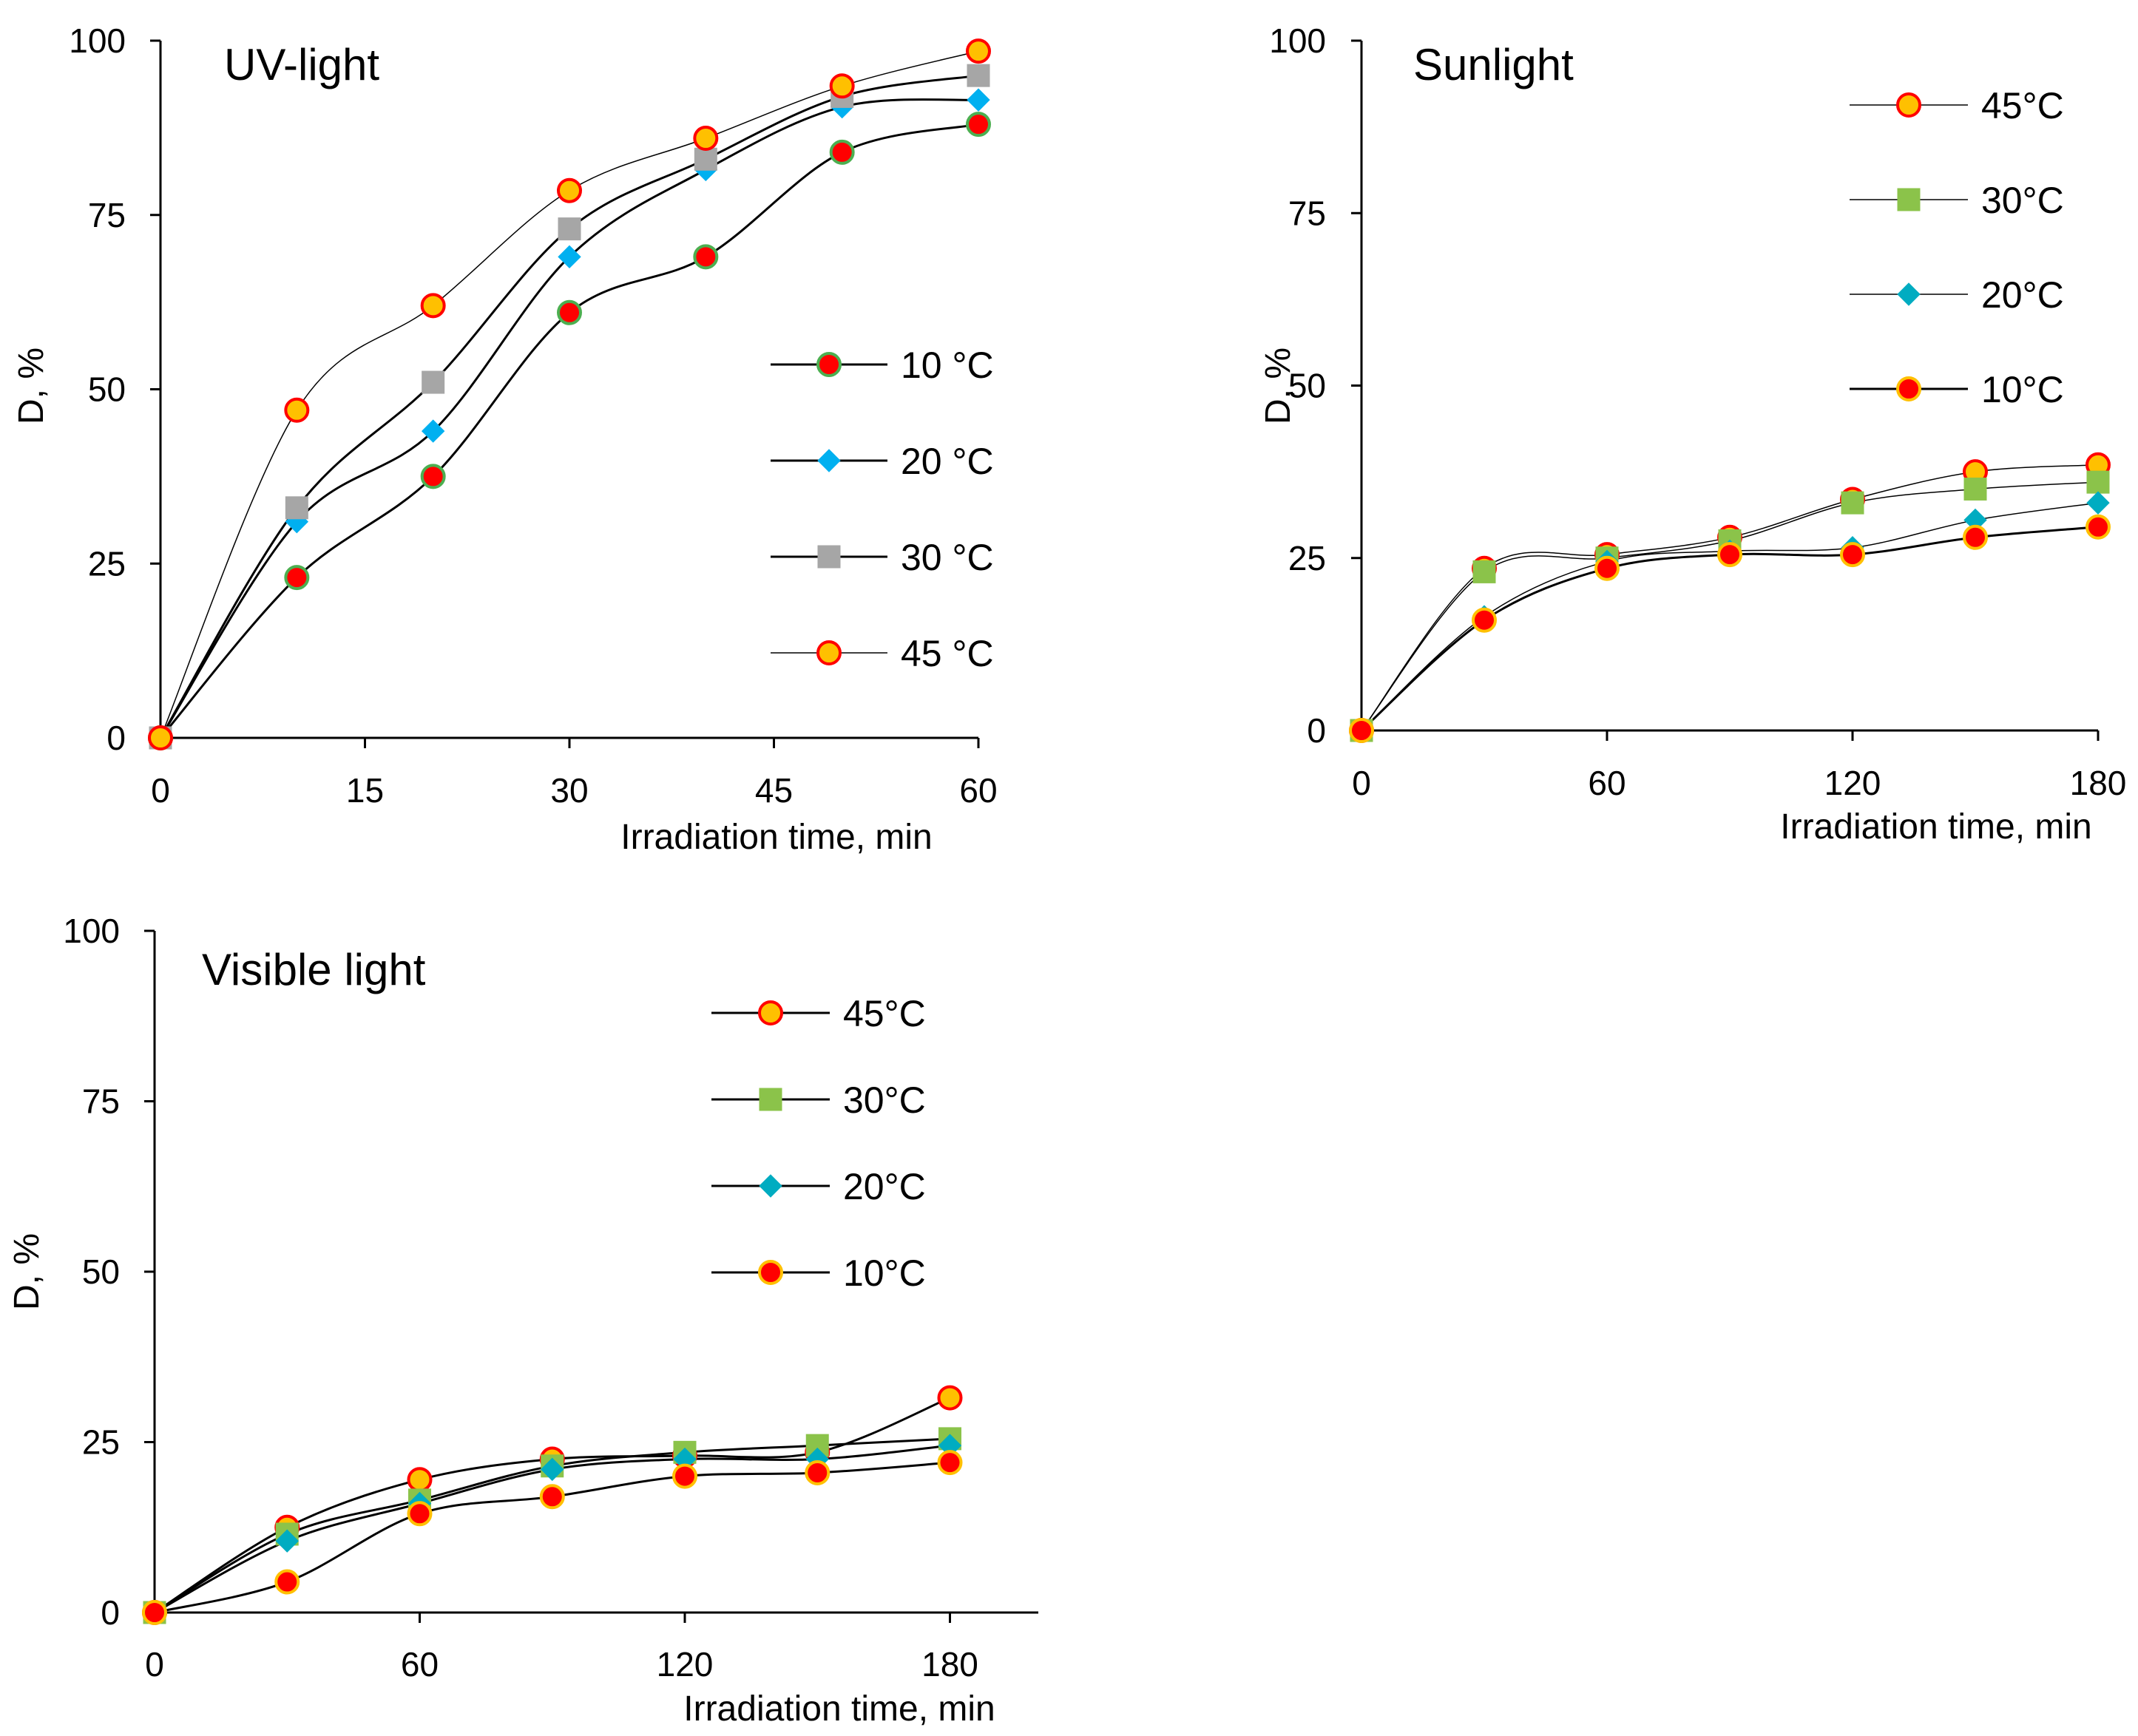 Image resolution: width=2138 pixels, height=1736 pixels. What do you see at coordinates (947, 653) in the screenshot?
I see `legend-label: 45 °C` at bounding box center [947, 653].